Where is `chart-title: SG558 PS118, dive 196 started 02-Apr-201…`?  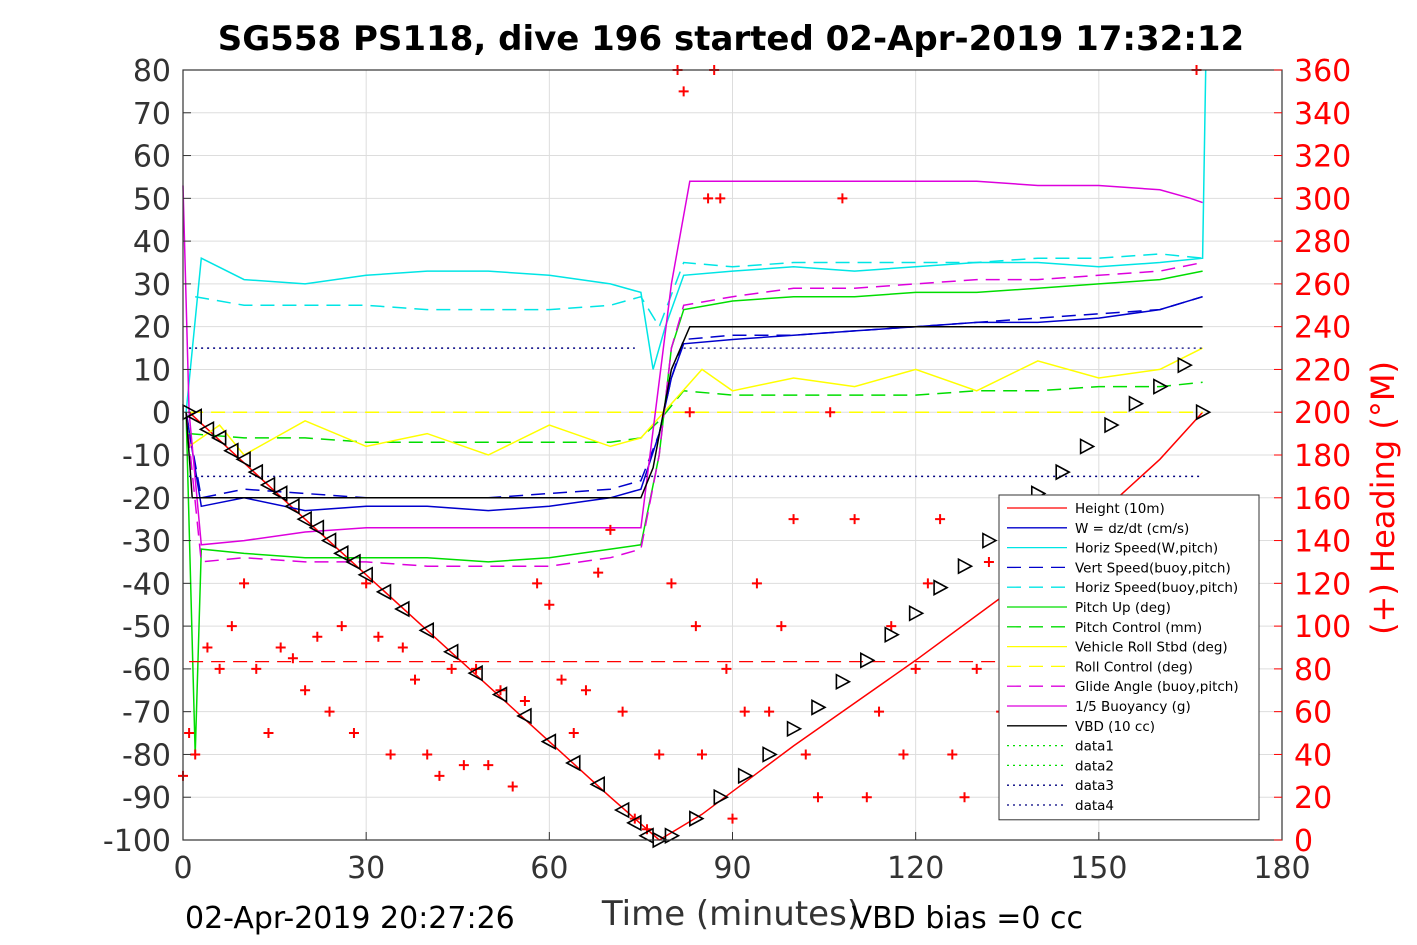
chart-title: SG558 PS118, dive 196 started 02-Apr-201… is located at coordinates (731, 39).